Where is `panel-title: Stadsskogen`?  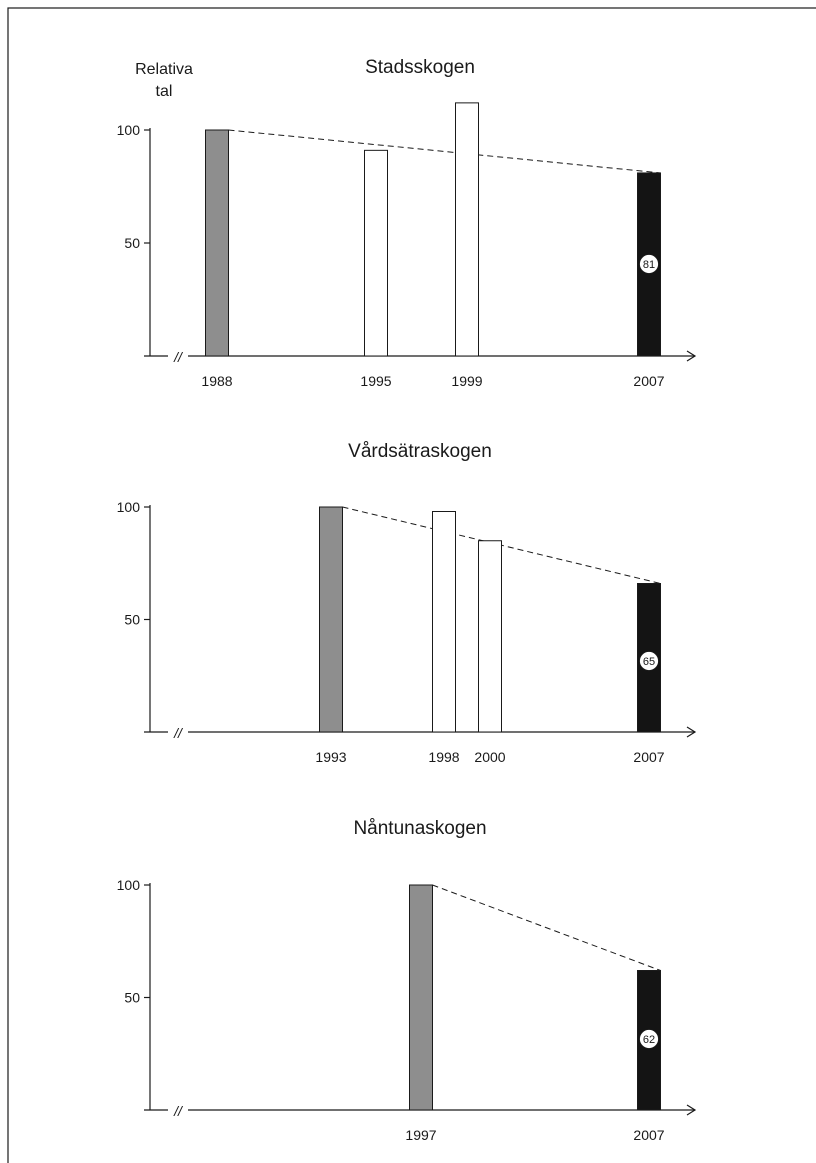
panel-title: Stadsskogen is located at coordinates (420, 67).